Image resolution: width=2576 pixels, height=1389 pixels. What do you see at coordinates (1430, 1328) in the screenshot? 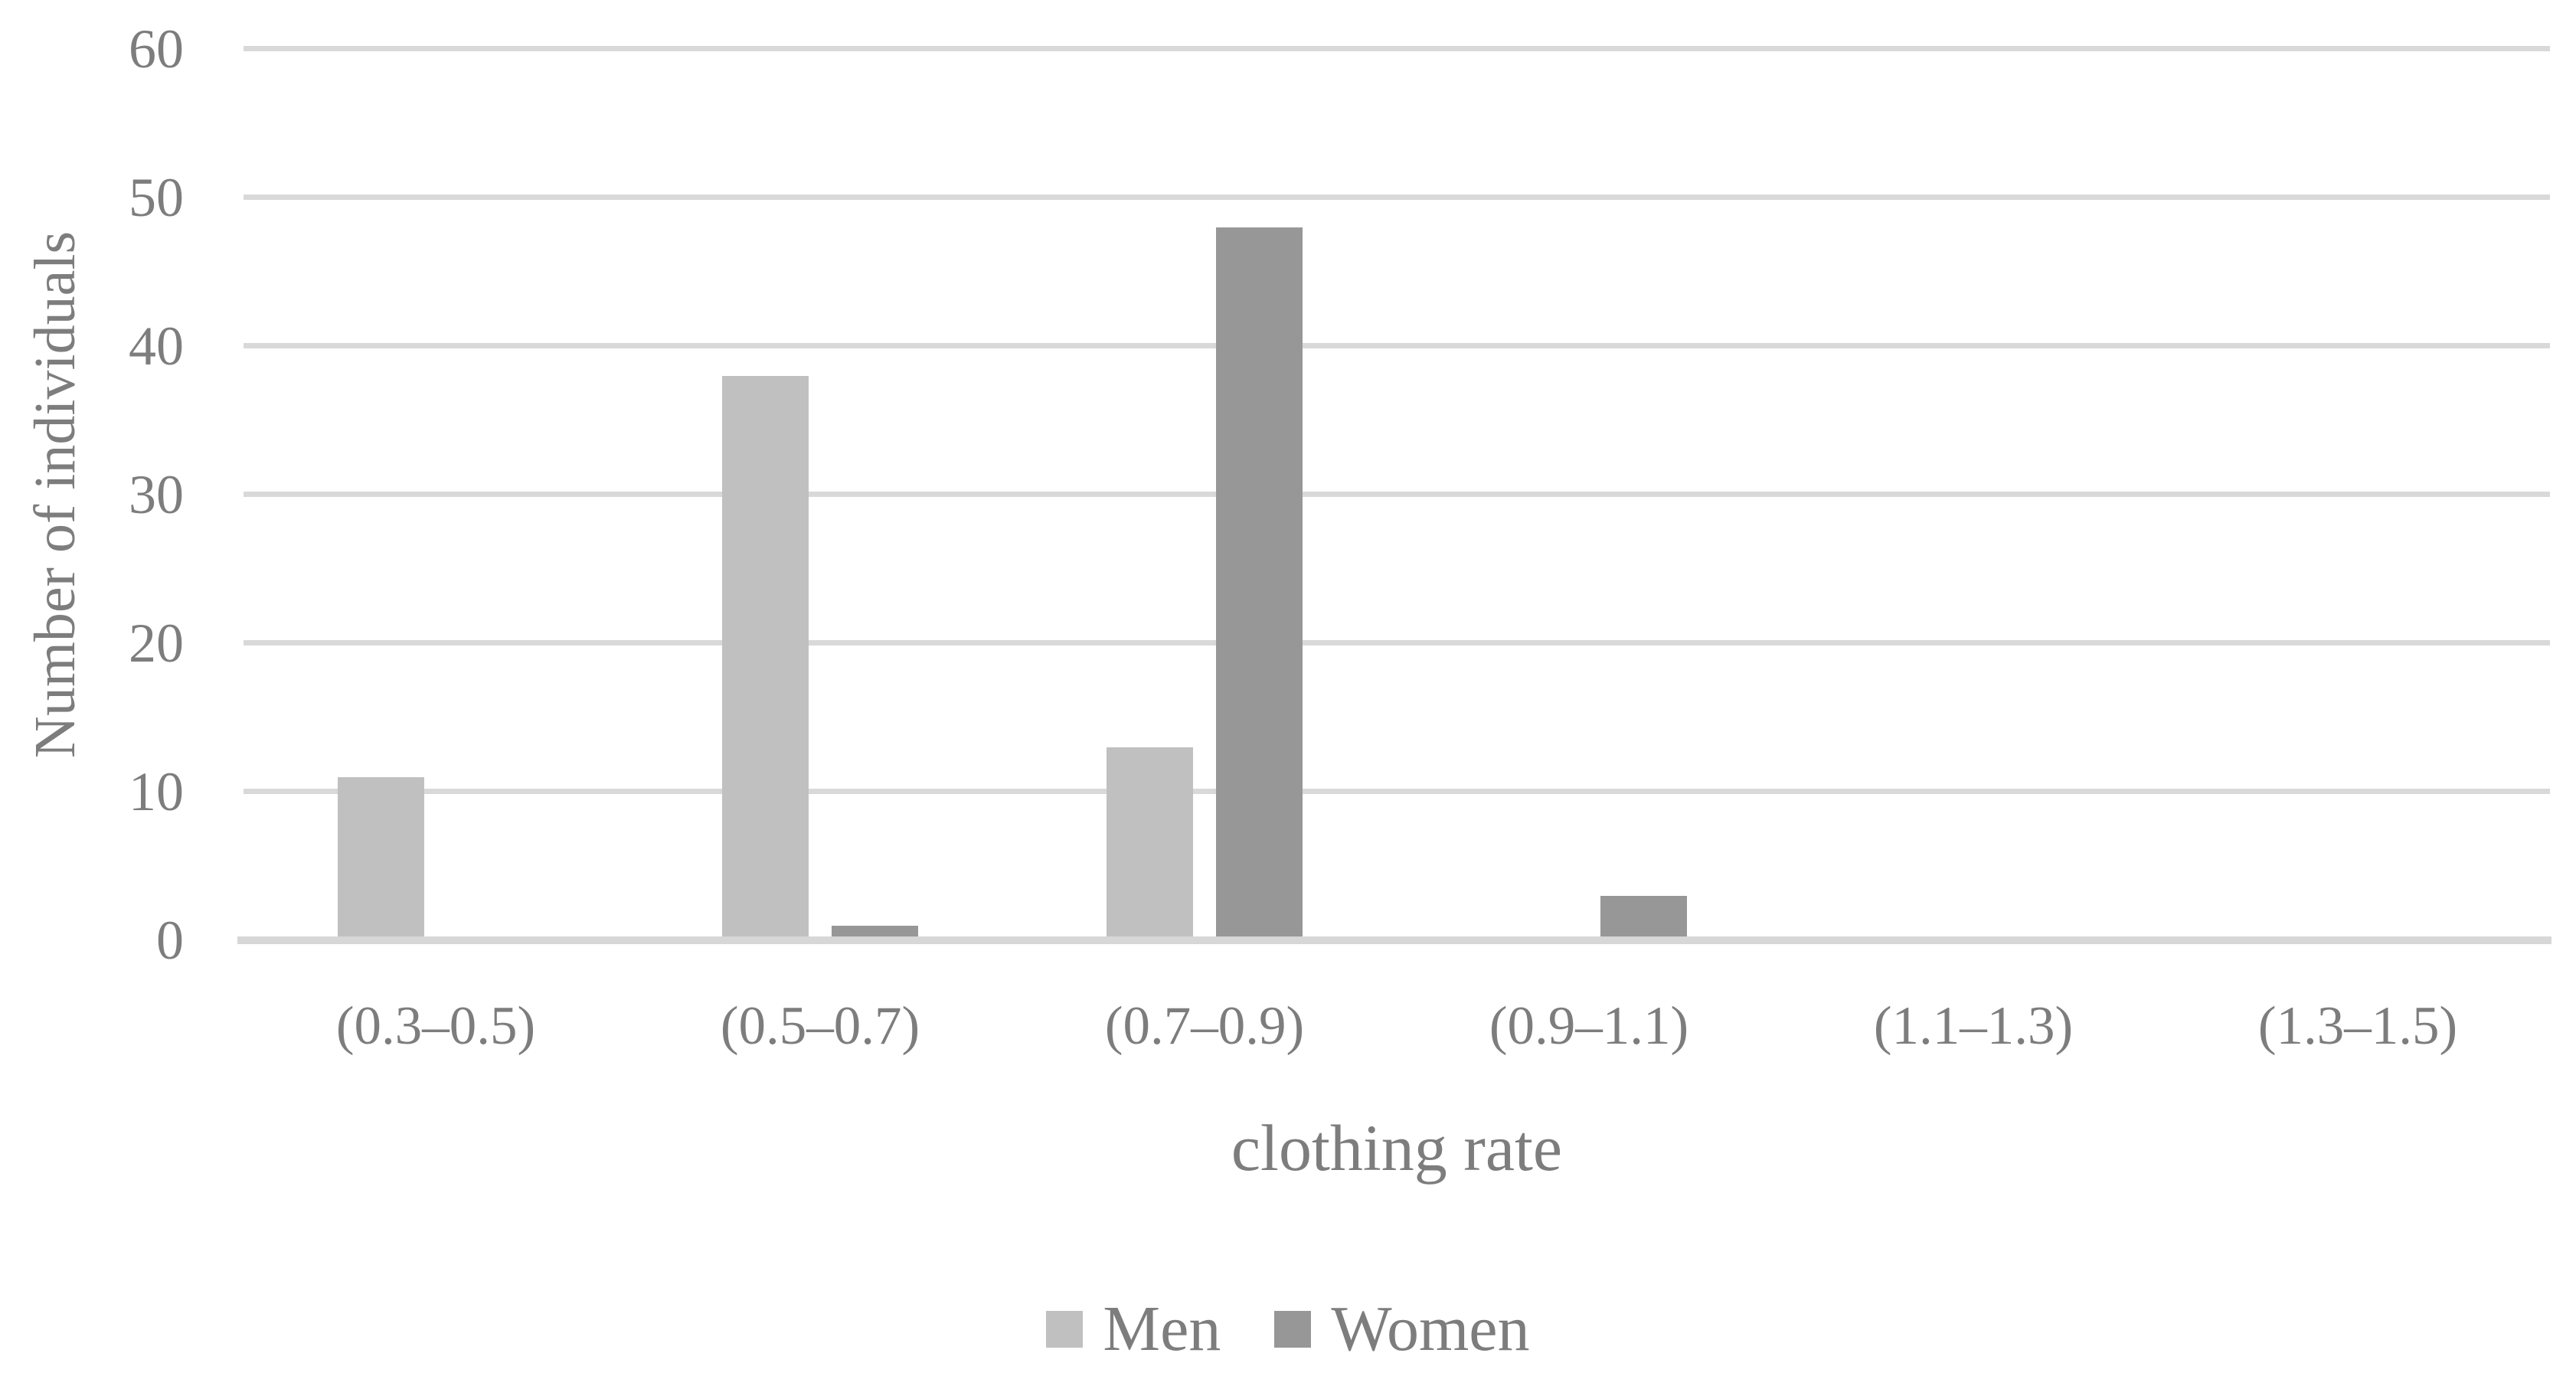
I see `legend-label-women: Women` at bounding box center [1430, 1328].